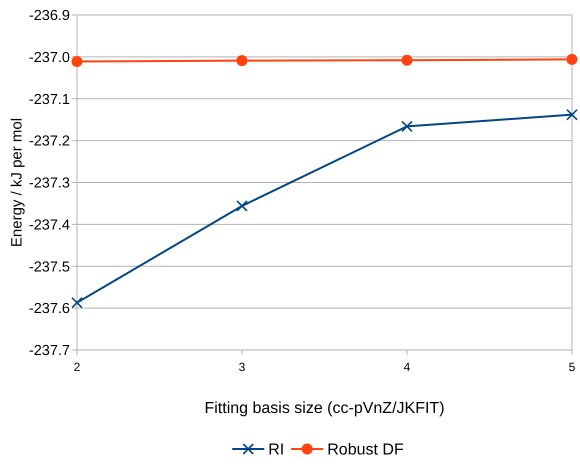  Describe the element at coordinates (49, 309) in the screenshot. I see `y-tick-label: -237.6` at that location.